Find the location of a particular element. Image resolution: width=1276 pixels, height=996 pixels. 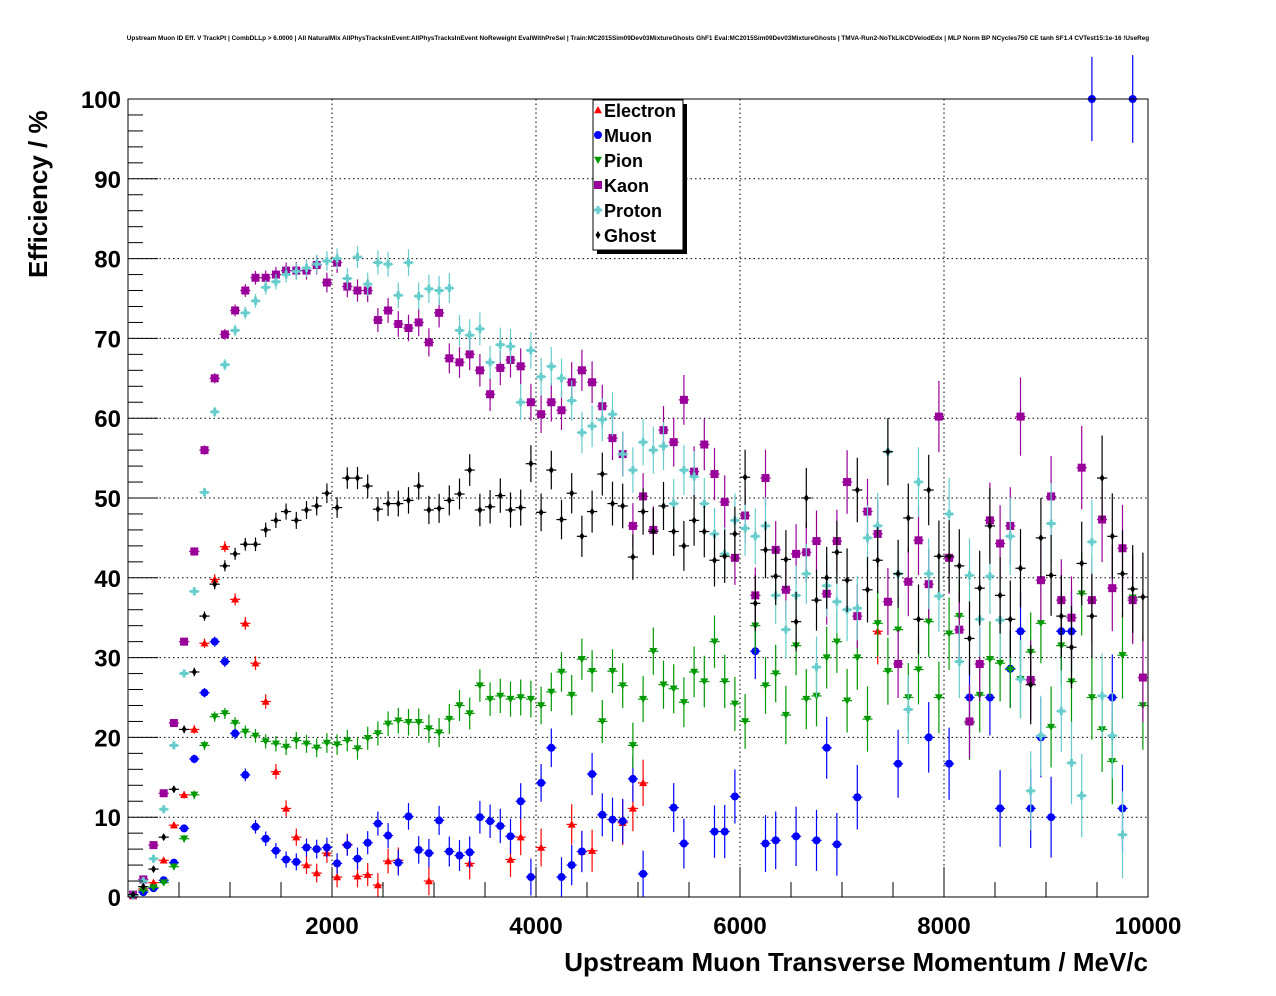

y-tick-label: 100 is located at coordinates (101, 100).